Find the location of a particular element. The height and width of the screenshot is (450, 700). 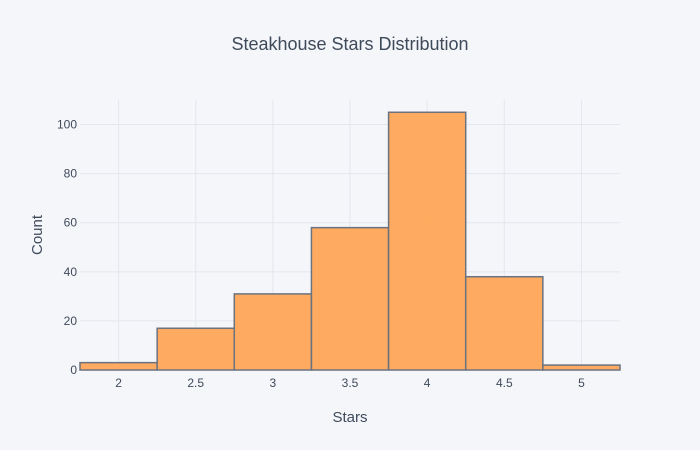

chart-title: Steakhouse Stars Distribution is located at coordinates (349, 44).